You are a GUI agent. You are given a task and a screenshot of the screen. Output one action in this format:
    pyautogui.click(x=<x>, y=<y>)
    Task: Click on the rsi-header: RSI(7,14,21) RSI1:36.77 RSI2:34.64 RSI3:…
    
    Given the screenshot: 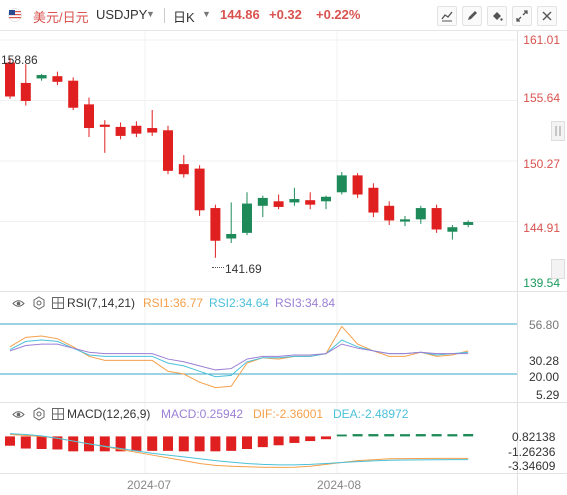 What is the action you would take?
    pyautogui.click(x=210, y=304)
    